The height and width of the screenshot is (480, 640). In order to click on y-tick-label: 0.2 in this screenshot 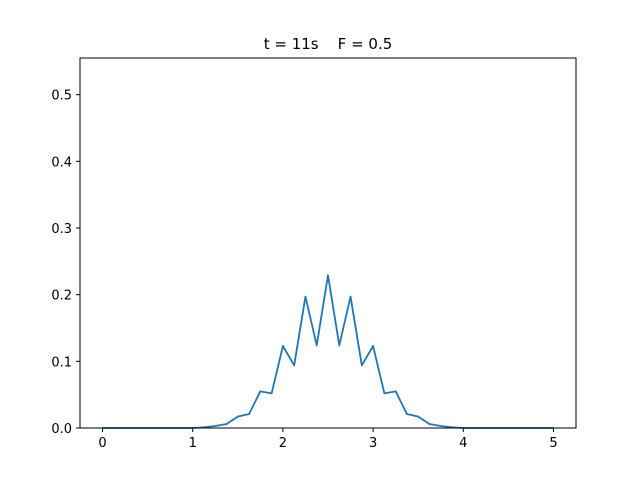, I will do `click(61, 296)`.